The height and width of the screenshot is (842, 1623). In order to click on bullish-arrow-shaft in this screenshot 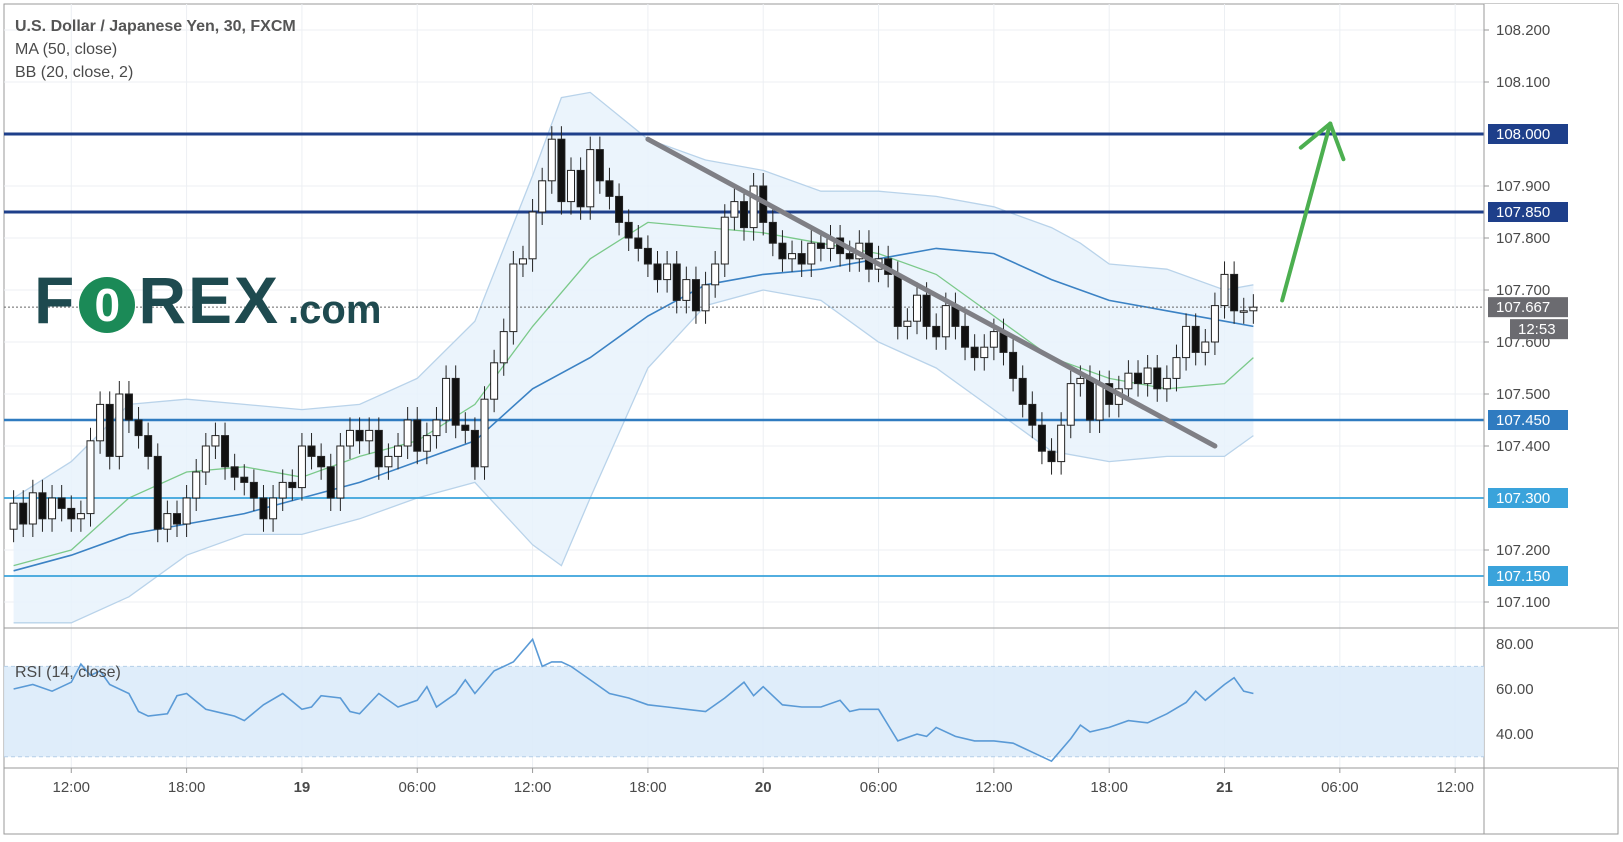, I will do `click(1306, 212)`.